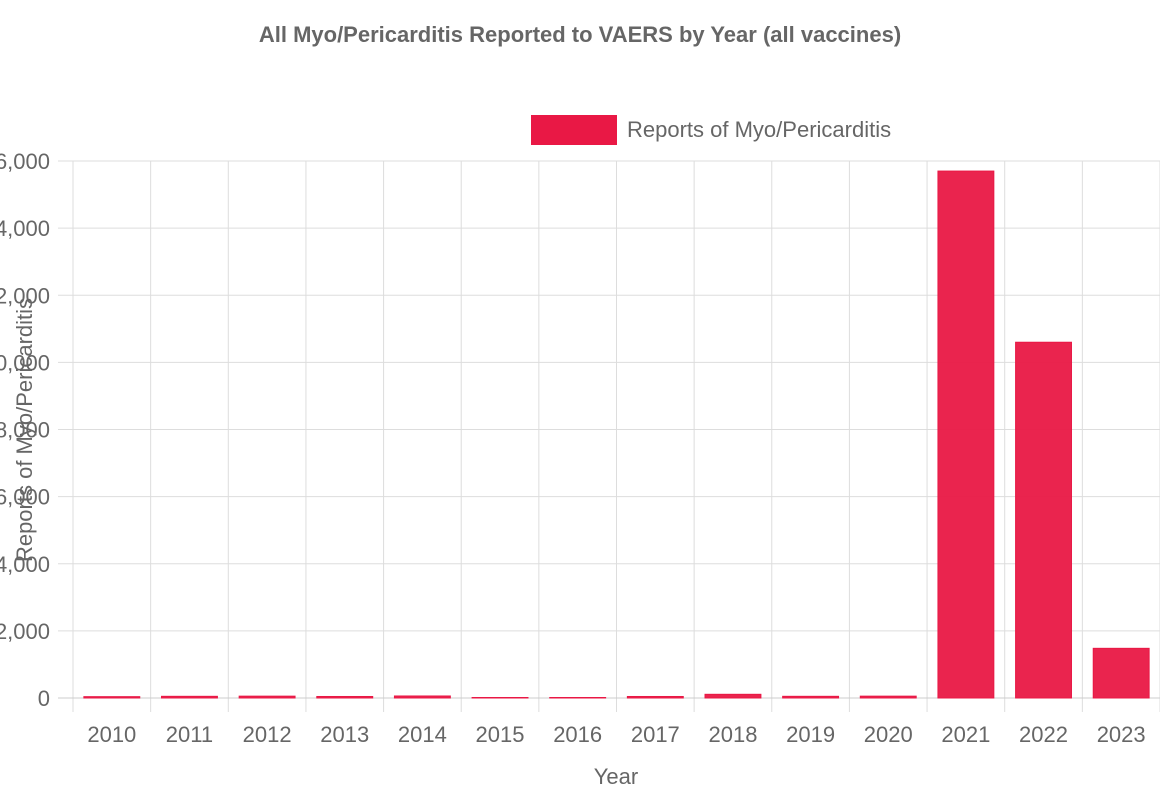  Describe the element at coordinates (577, 734) in the screenshot. I see `x-tick-label: 2016` at that location.